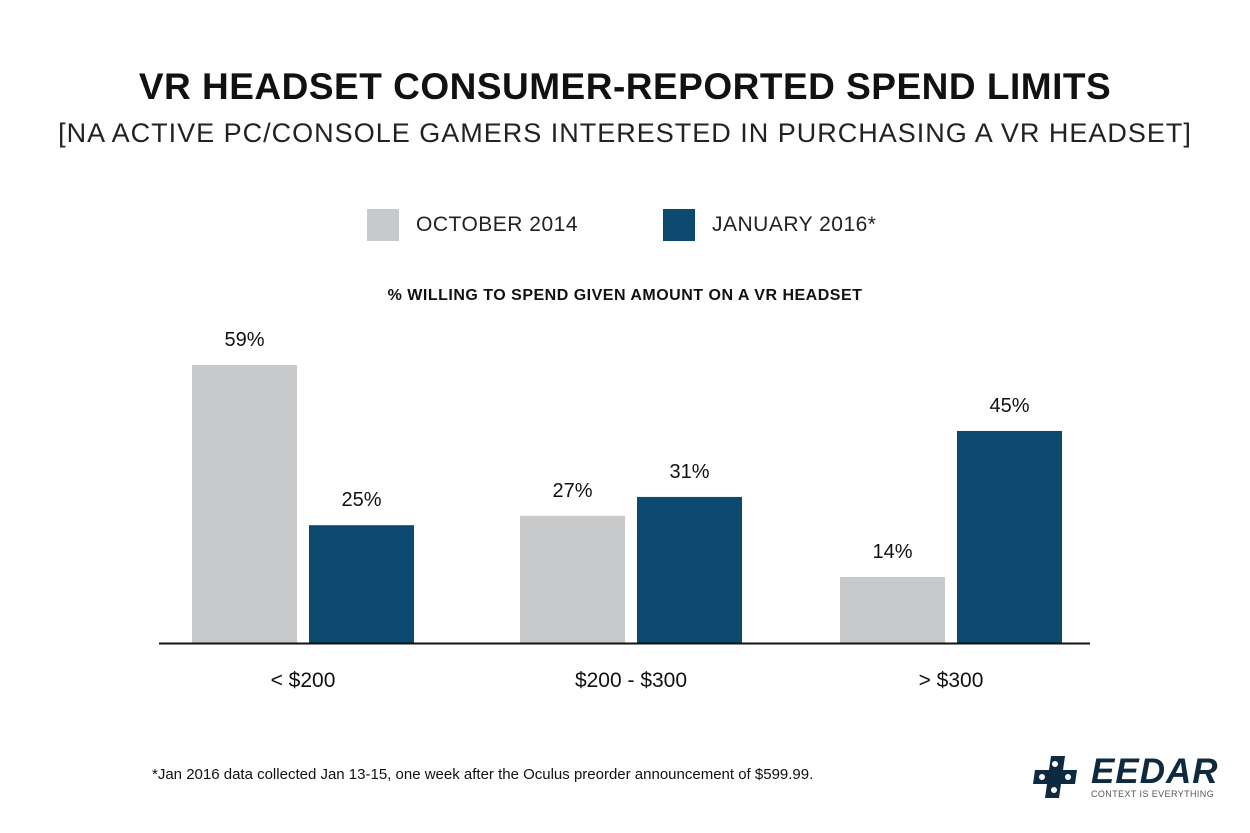  I want to click on legend-item-october-2014: OCTOBER 2014, so click(472, 225).